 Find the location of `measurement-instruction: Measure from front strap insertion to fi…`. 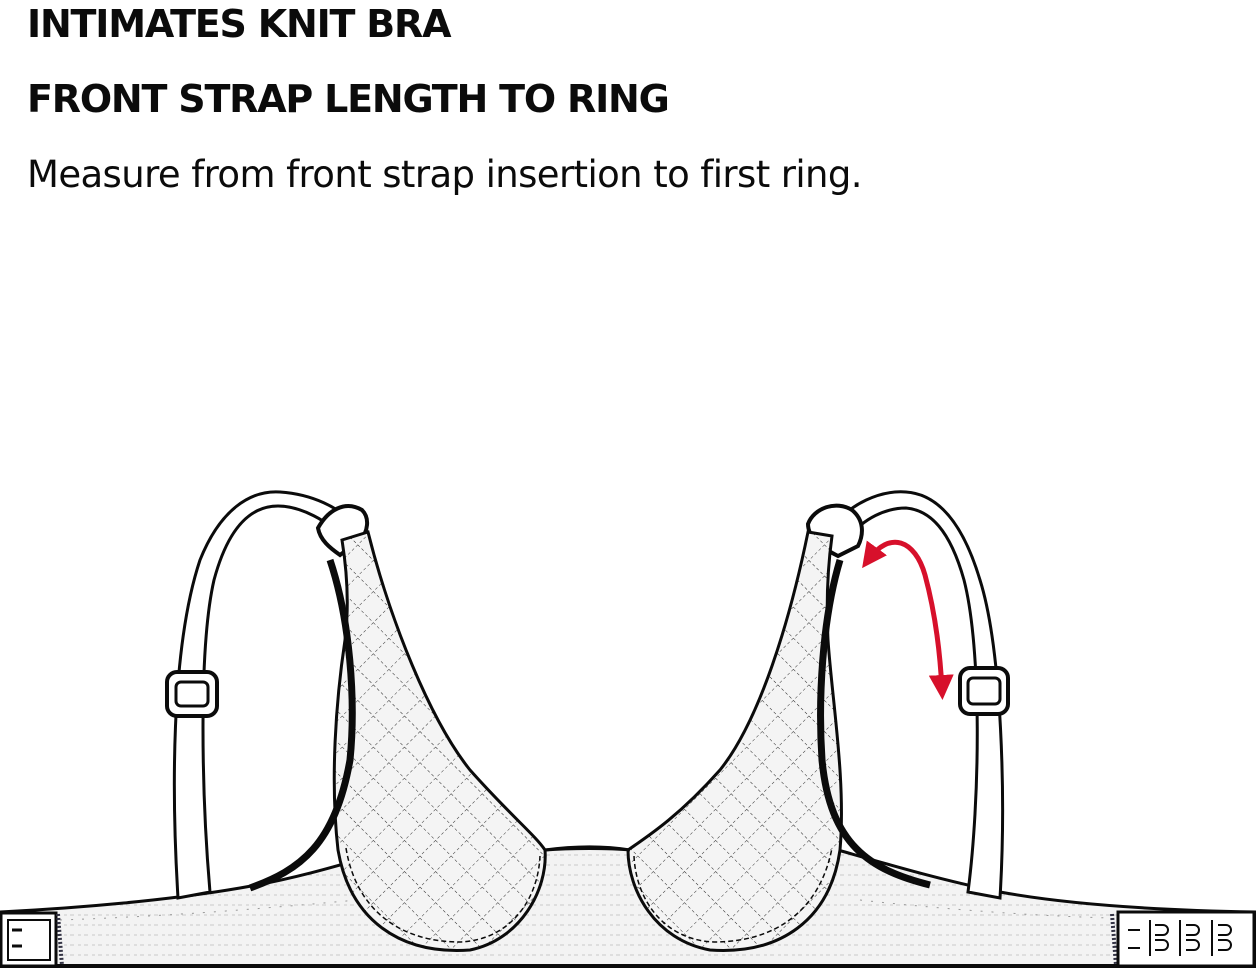

measurement-instruction: Measure from front strap insertion to fi… is located at coordinates (445, 174).